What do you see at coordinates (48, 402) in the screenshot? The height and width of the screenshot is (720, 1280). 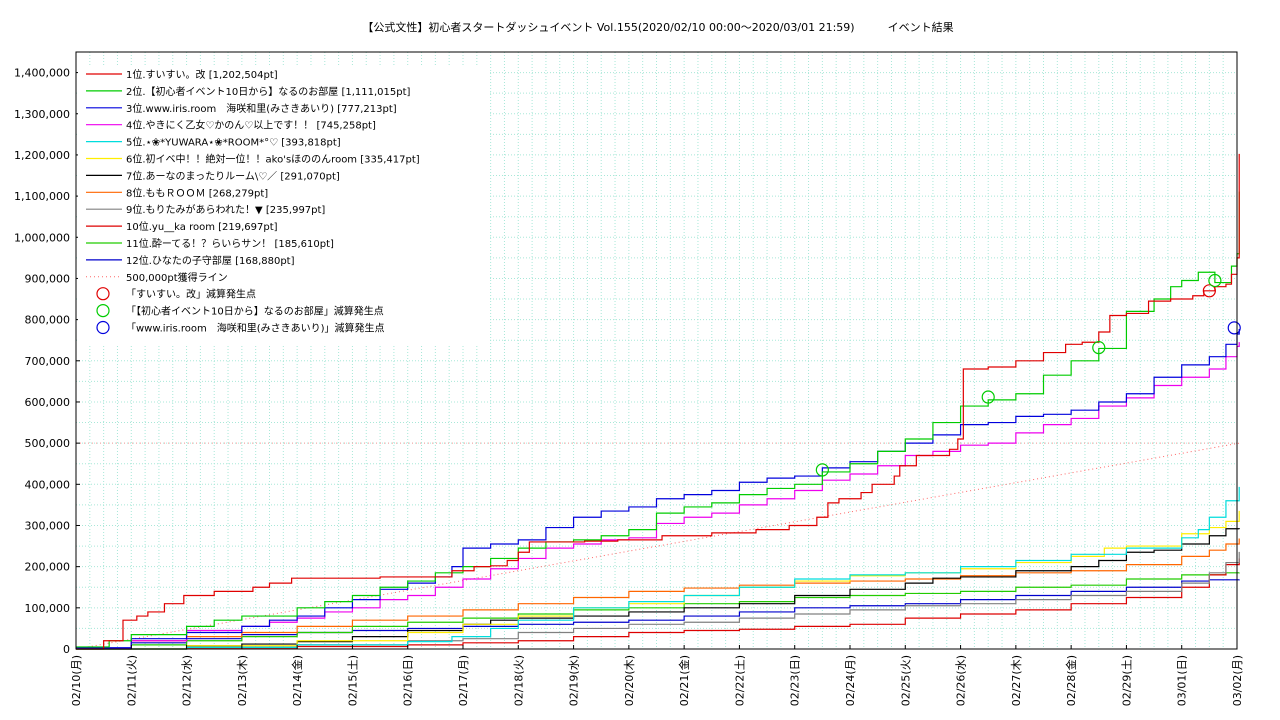 I see `y-tick-label: 600,000` at bounding box center [48, 402].